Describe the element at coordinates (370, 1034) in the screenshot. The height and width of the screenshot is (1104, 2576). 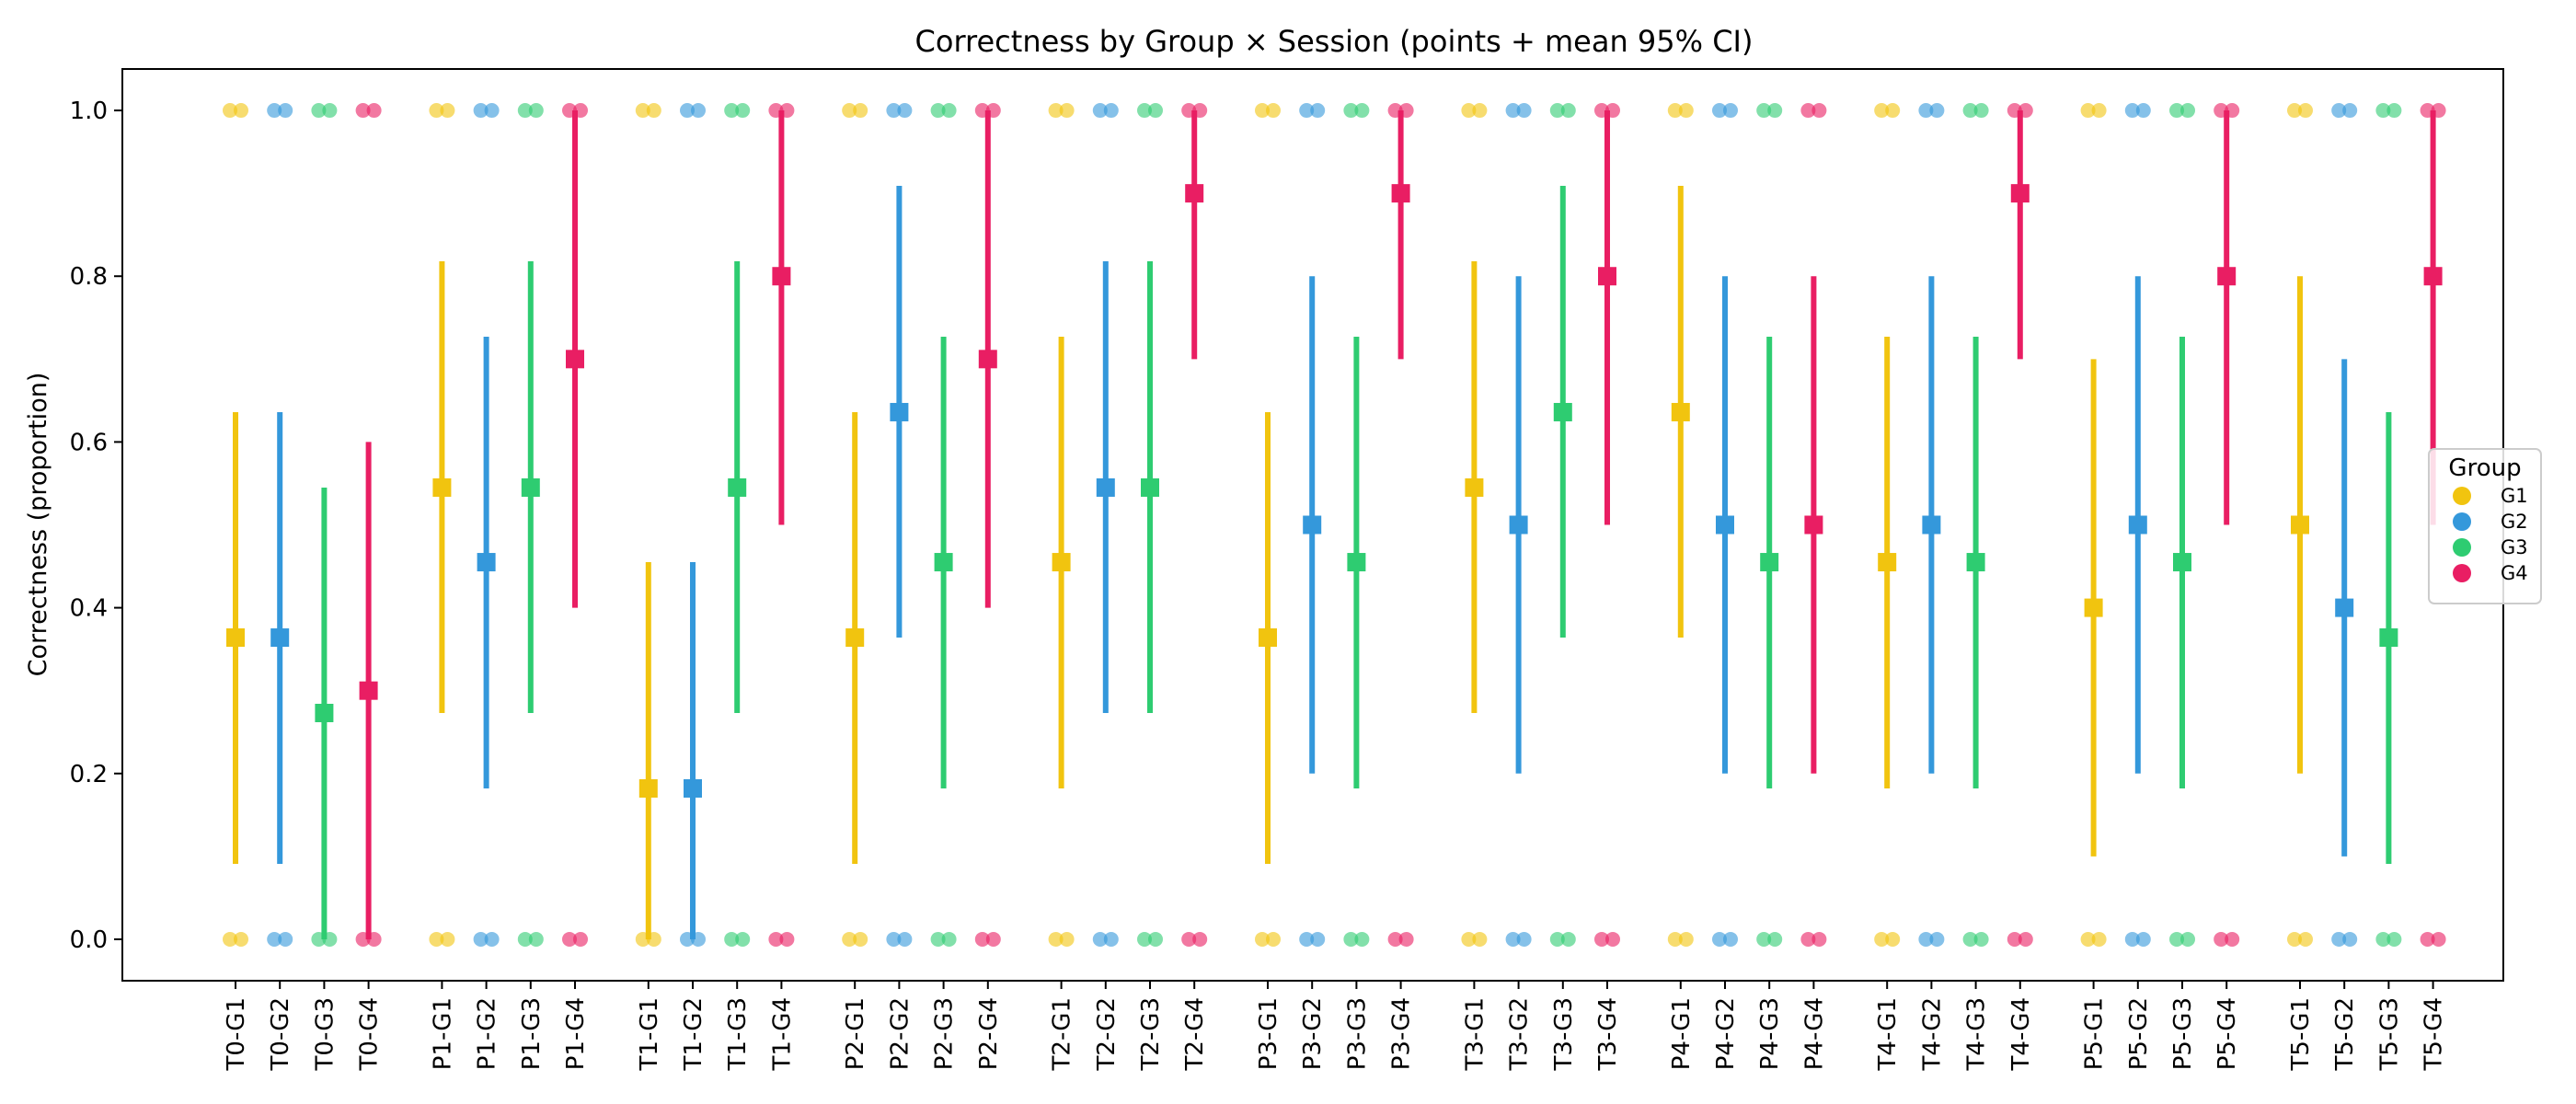
I see `x-tick-label: T0-G4` at that location.